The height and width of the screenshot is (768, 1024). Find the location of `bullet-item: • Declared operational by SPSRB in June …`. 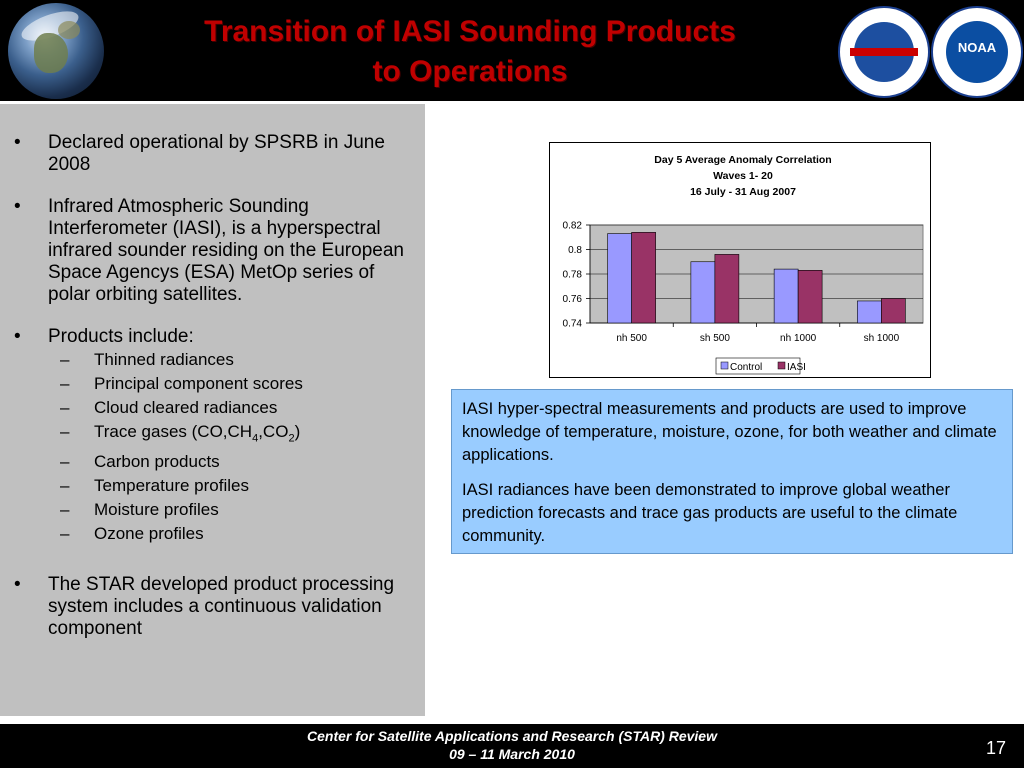

bullet-item: • Declared operational by SPSRB in June … is located at coordinates (214, 154).